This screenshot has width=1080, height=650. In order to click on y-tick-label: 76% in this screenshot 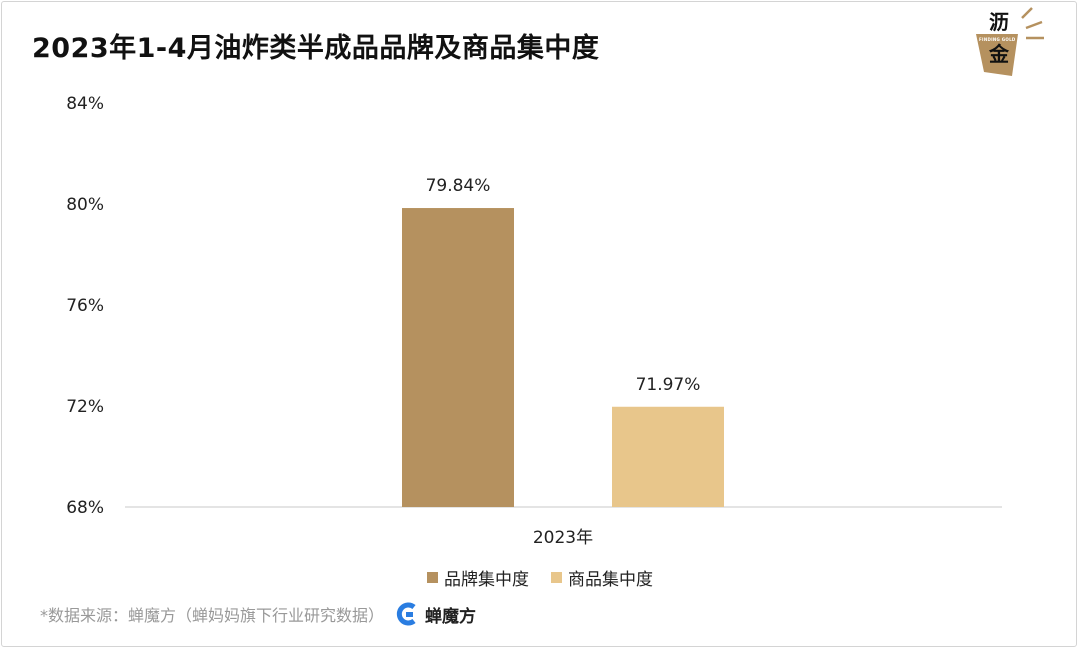, I will do `click(85, 306)`.